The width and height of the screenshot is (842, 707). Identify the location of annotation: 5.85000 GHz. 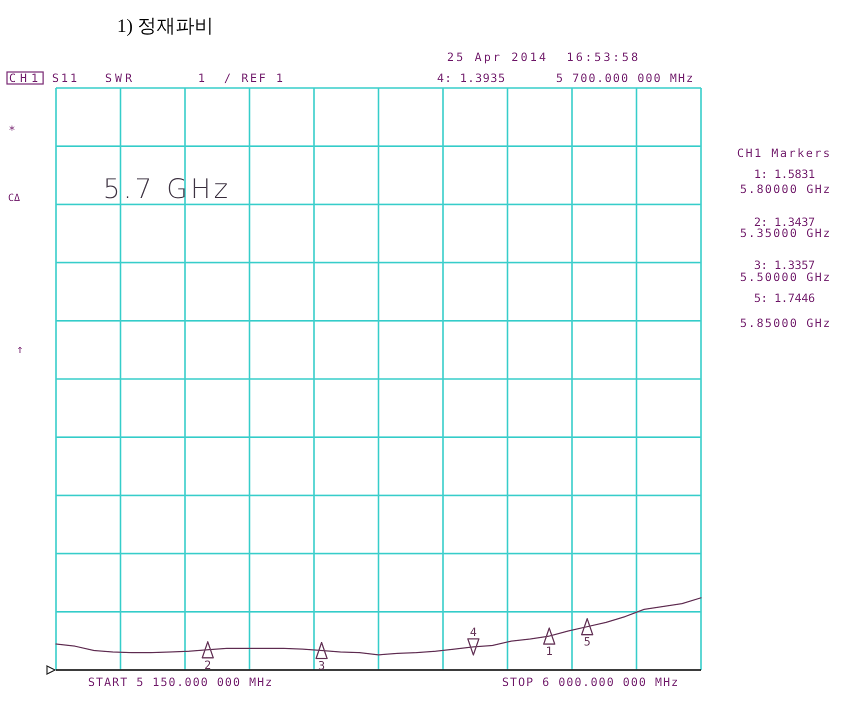
(786, 323).